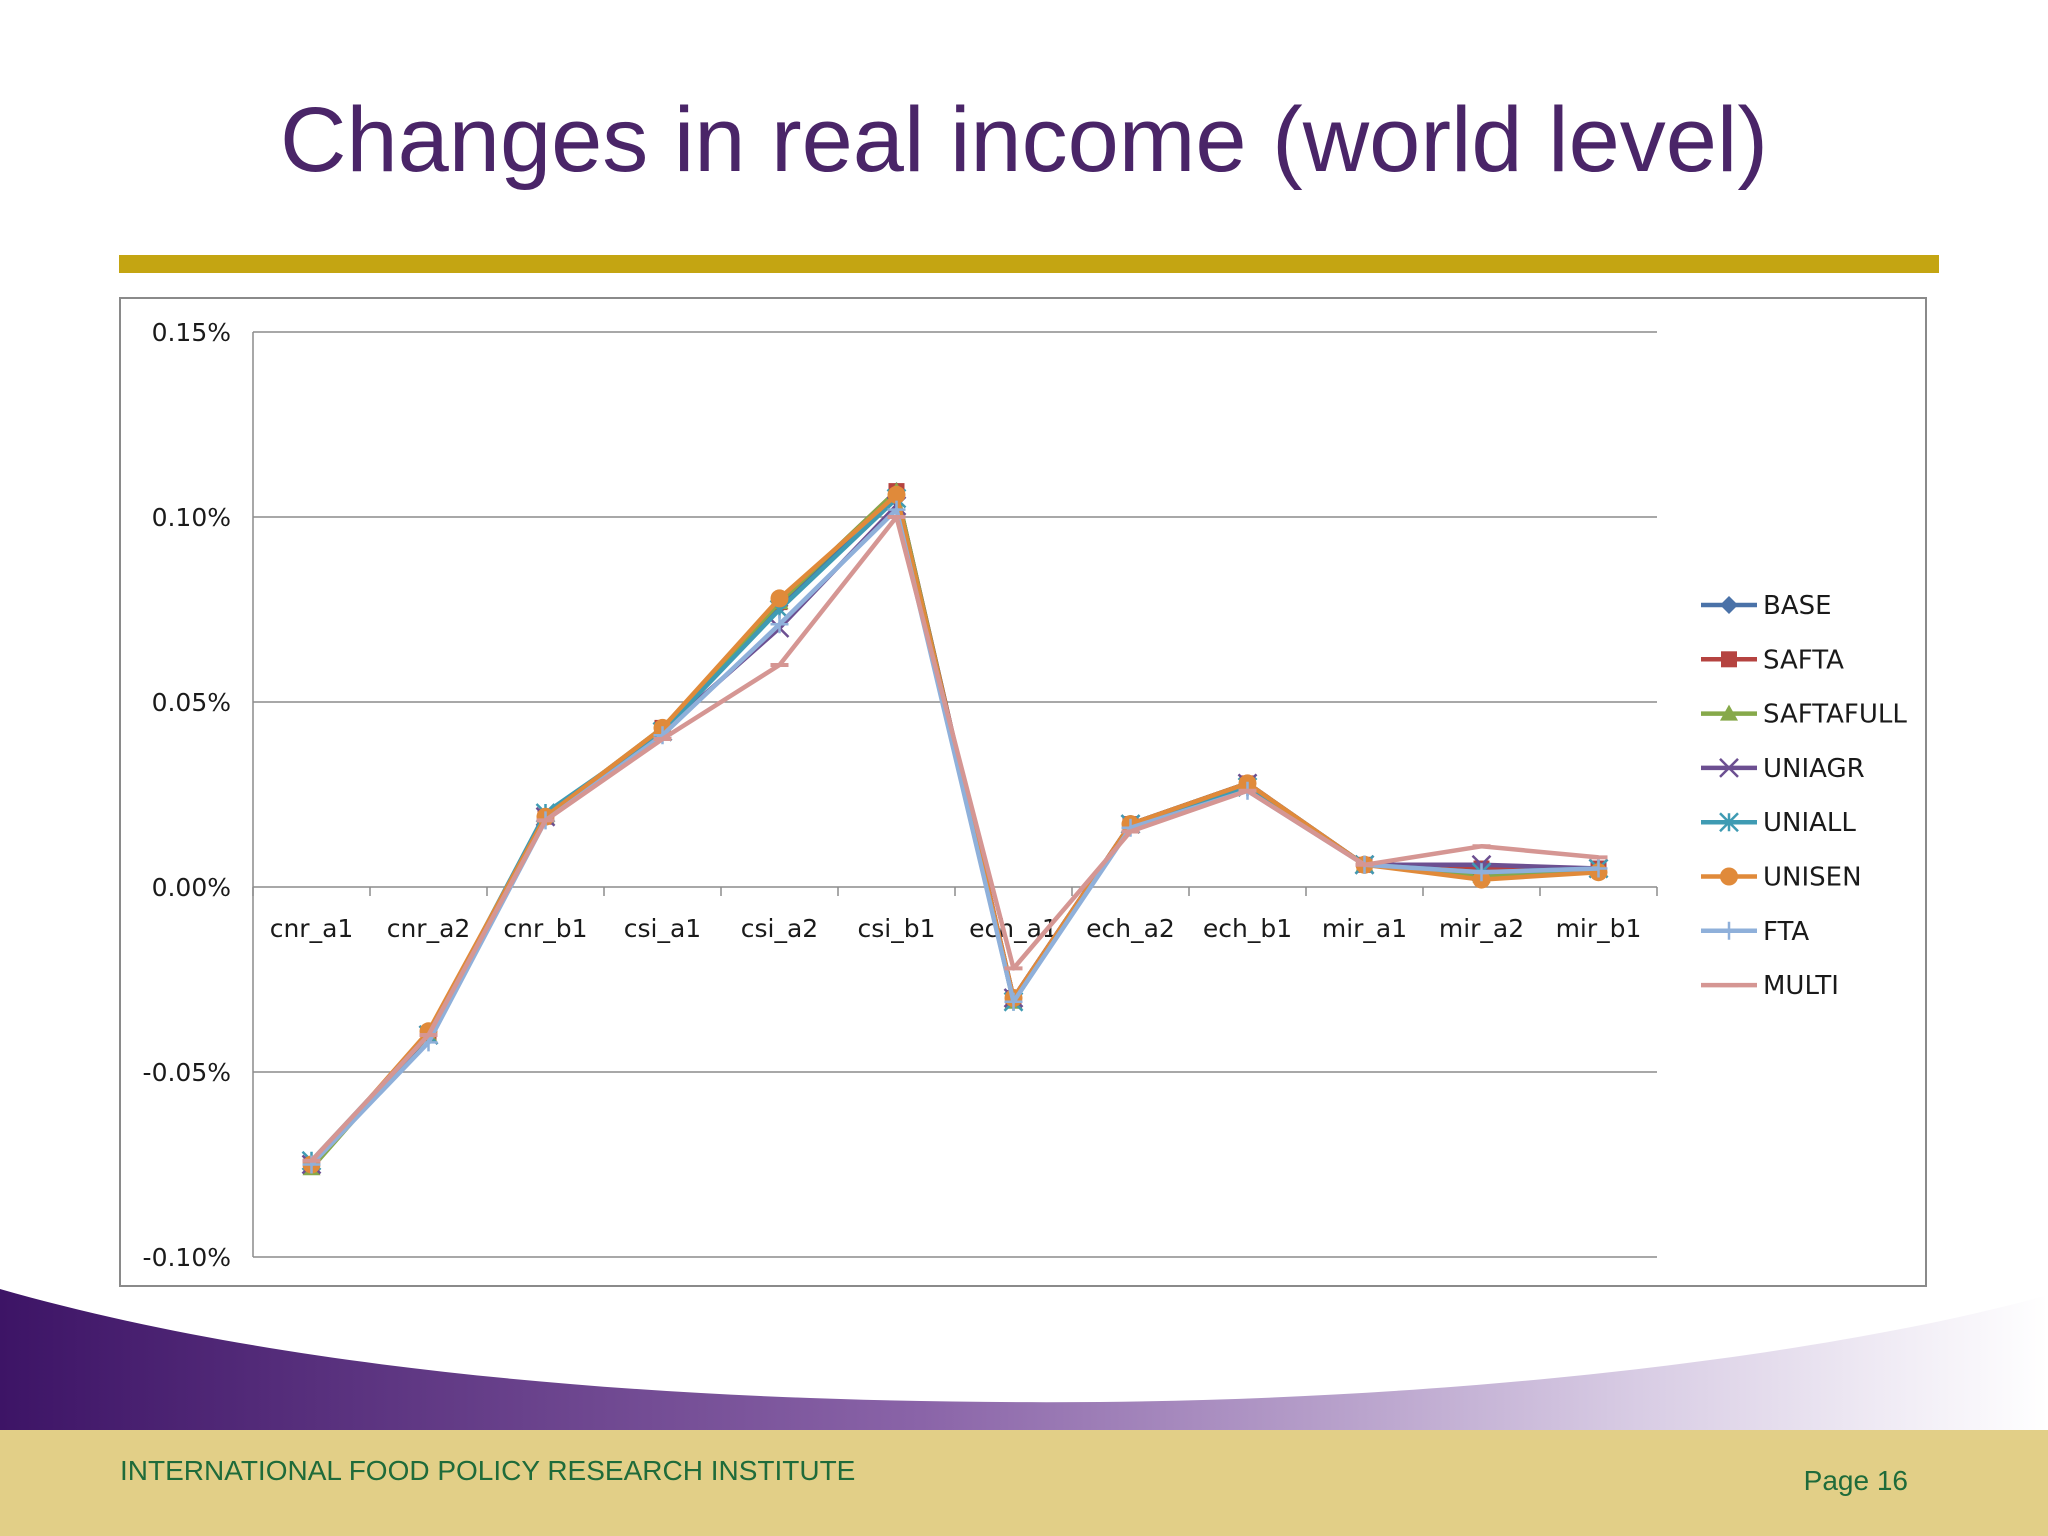 The image size is (2048, 1536). What do you see at coordinates (1729, 768) in the screenshot?
I see `legend-marker-uniagr` at bounding box center [1729, 768].